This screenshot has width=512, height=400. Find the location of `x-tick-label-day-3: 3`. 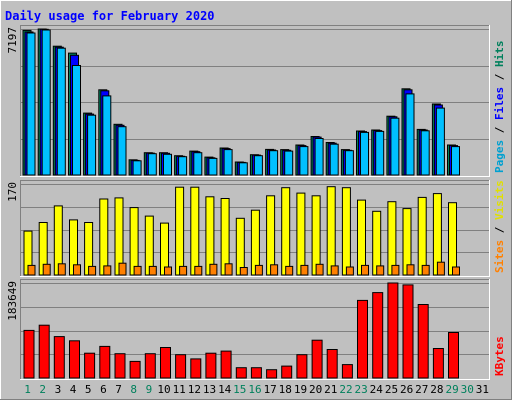

x-tick-label-day-3: 3 is located at coordinates (58, 389).